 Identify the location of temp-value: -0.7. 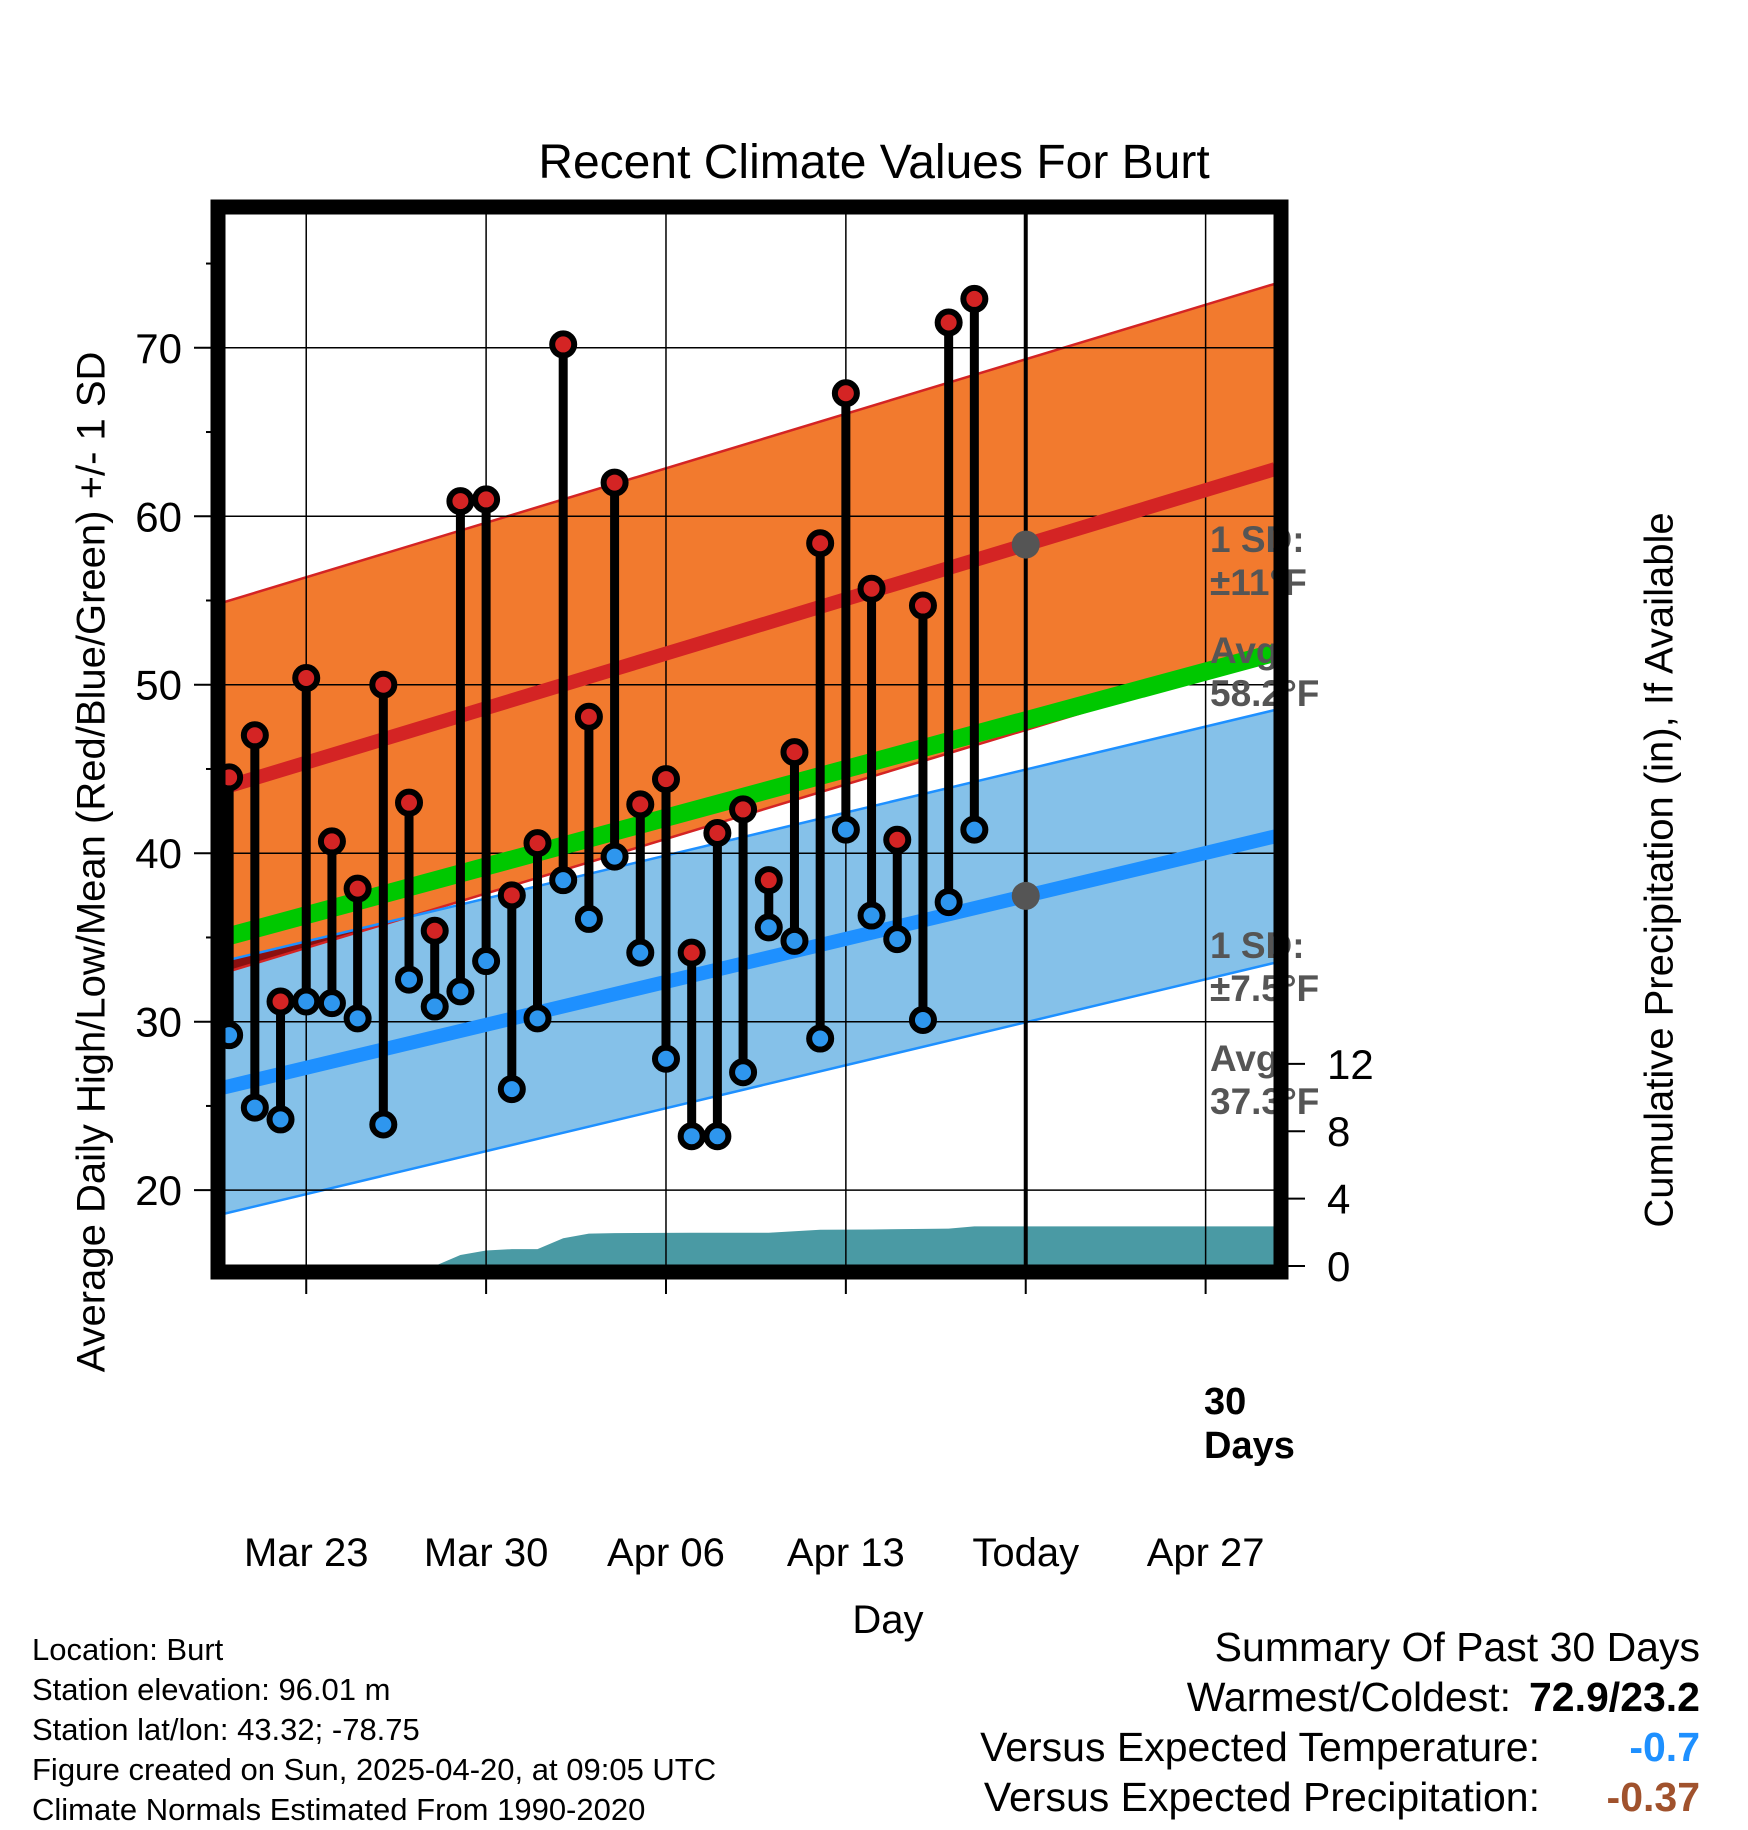
(1664, 1747).